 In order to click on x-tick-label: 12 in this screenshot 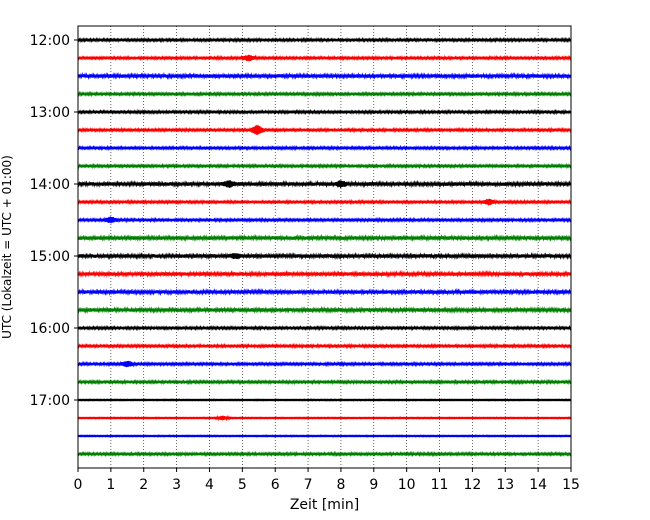, I will do `click(472, 485)`.